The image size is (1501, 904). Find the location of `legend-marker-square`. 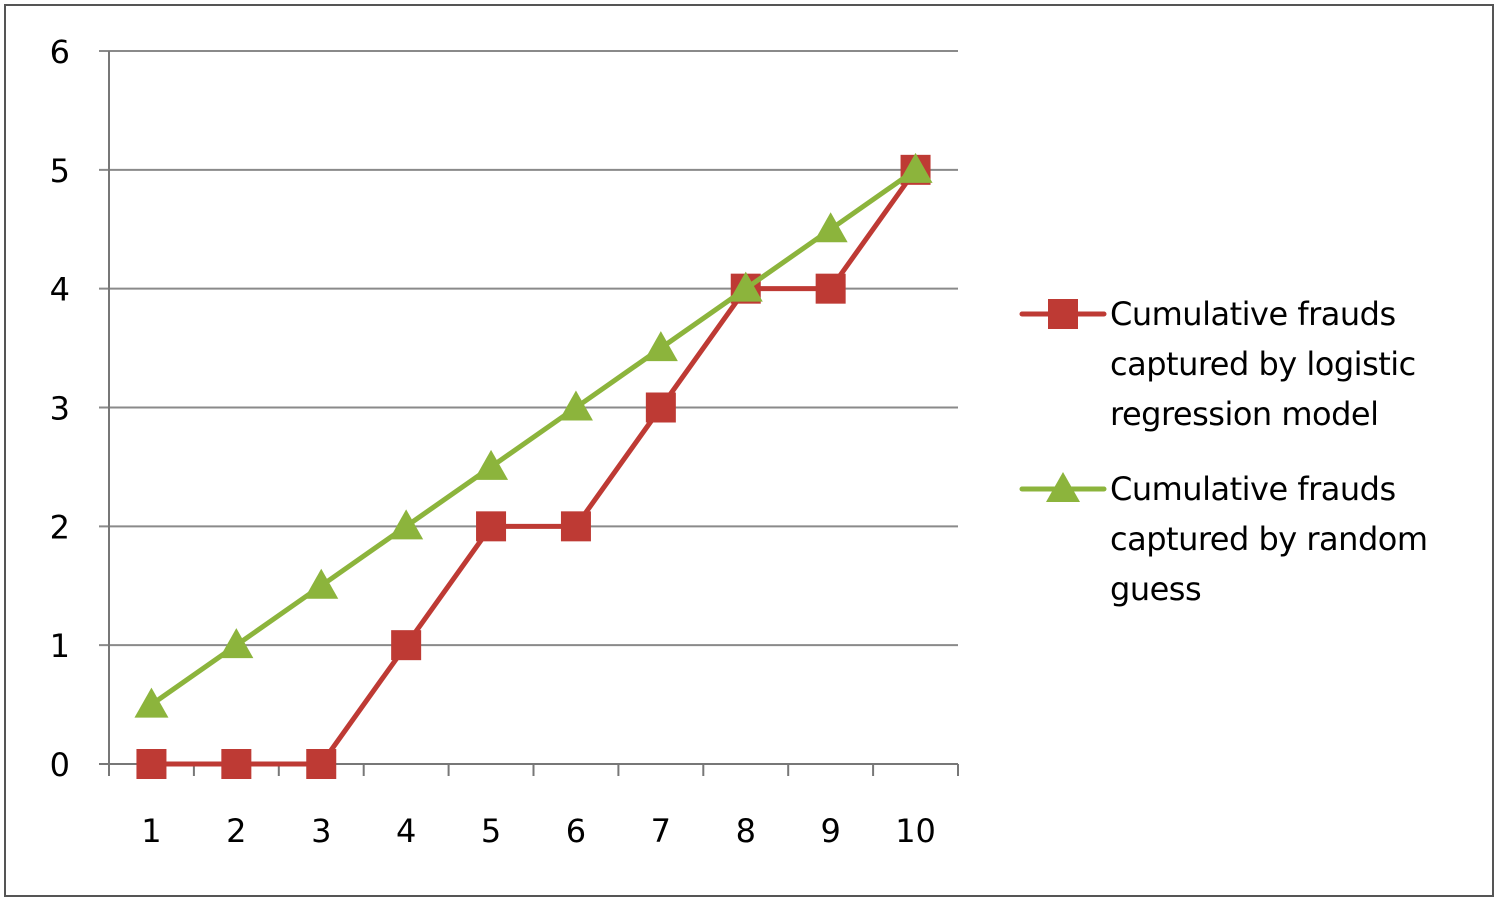

legend-marker-square is located at coordinates (1063, 314).